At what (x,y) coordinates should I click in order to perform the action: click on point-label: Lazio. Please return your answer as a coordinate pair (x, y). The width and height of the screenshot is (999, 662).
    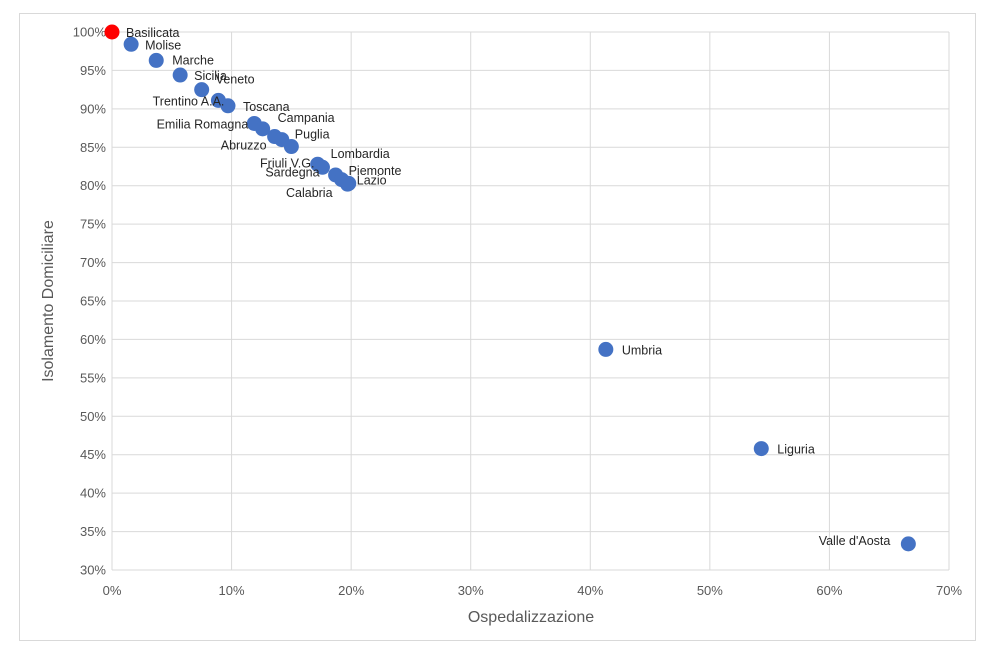
    Looking at the image, I should click on (372, 180).